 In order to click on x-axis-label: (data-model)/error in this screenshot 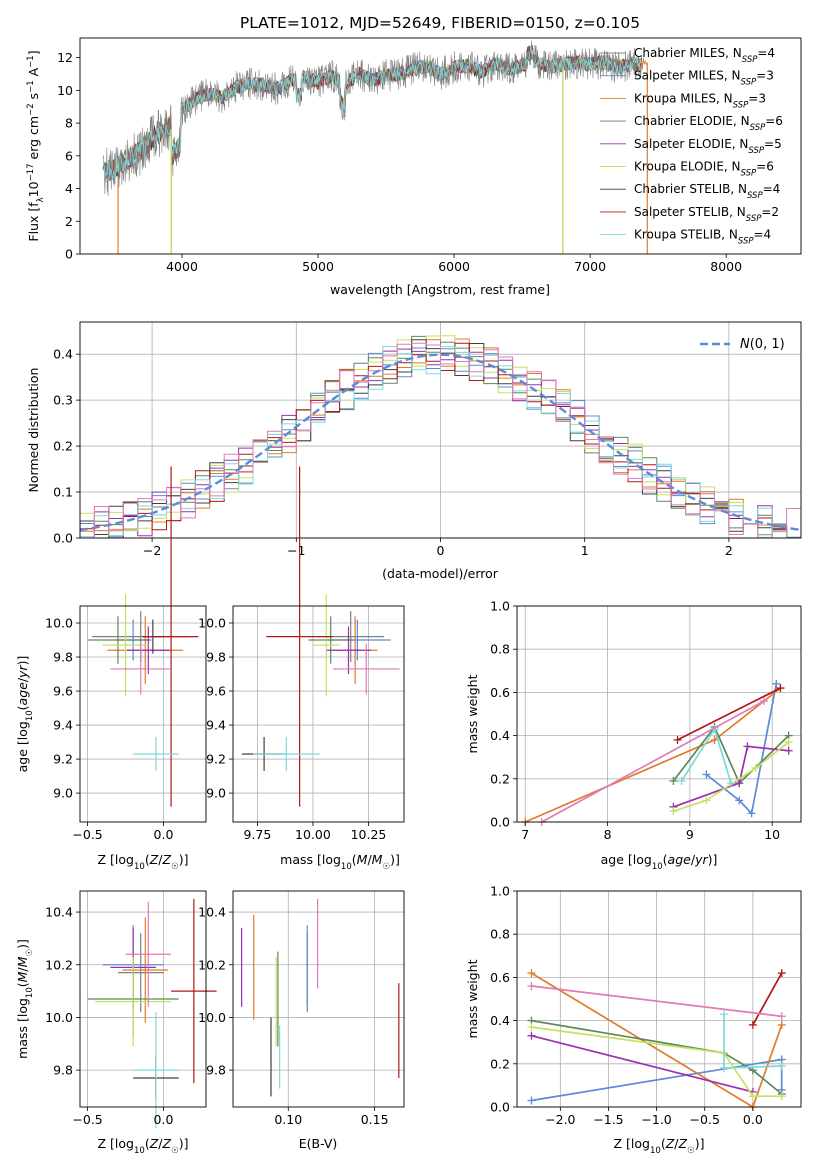, I will do `click(440, 573)`.